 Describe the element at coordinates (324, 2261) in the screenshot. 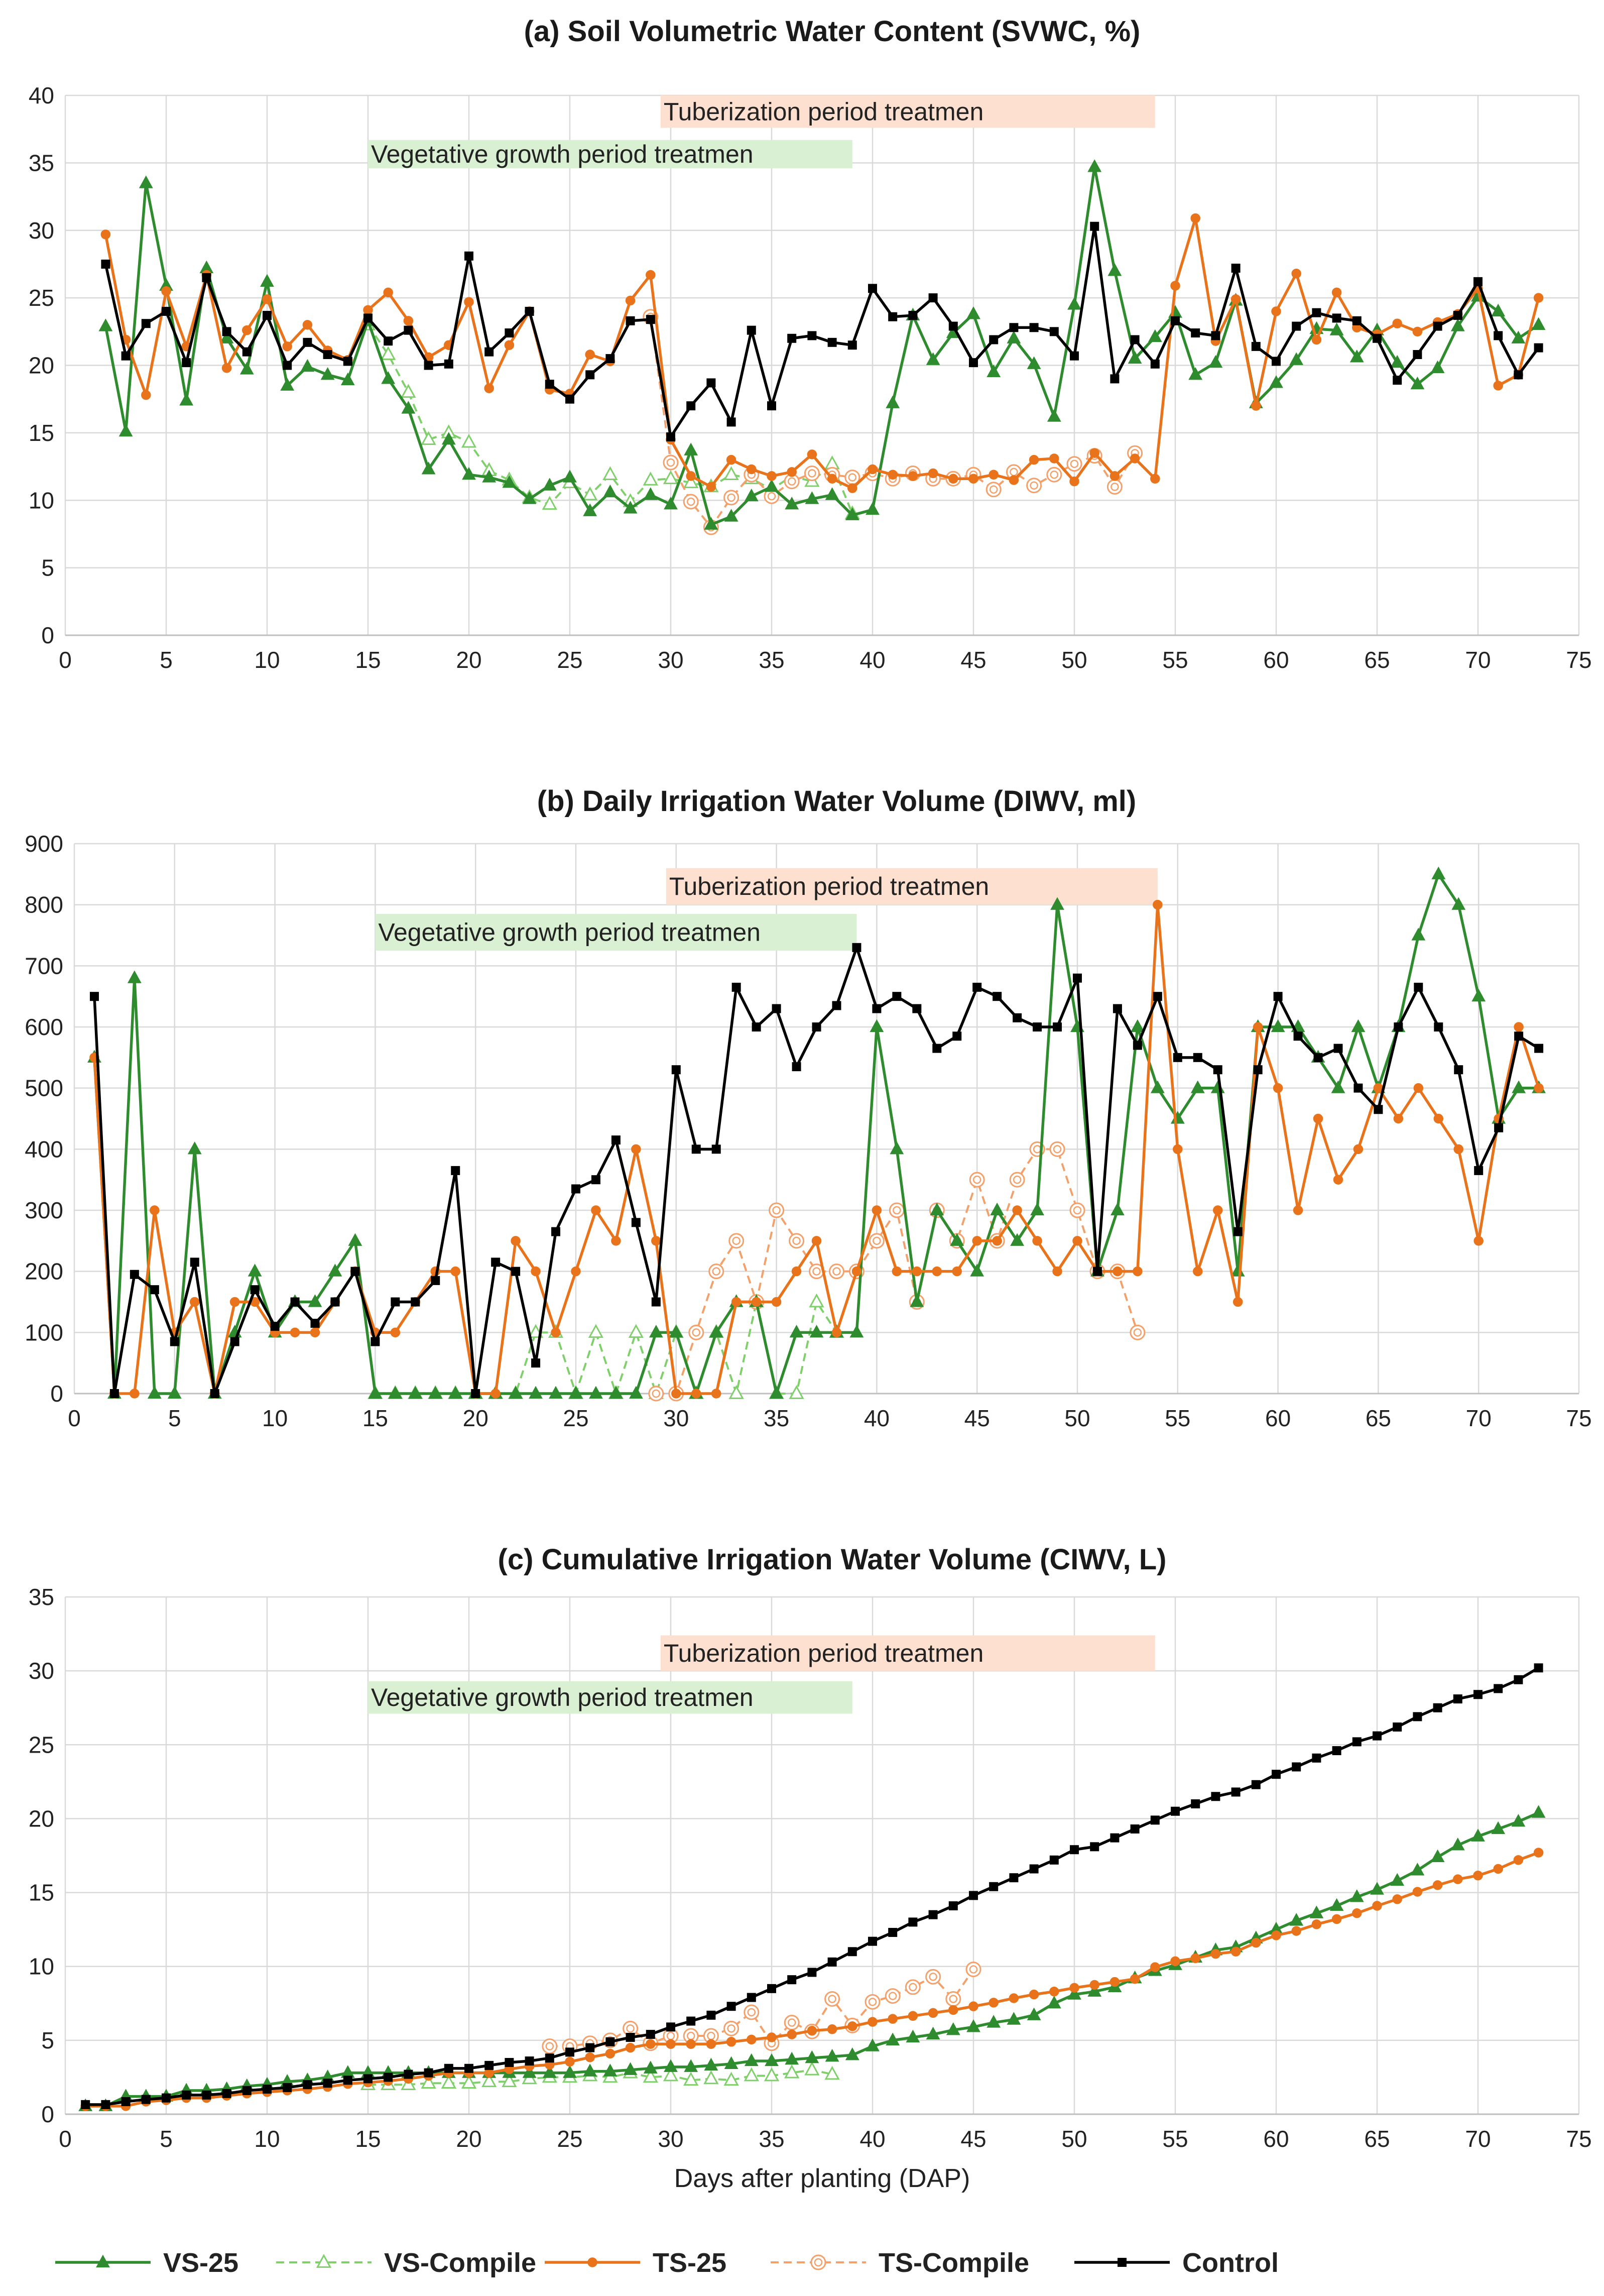

I see `legend-marker-vs_compile` at that location.